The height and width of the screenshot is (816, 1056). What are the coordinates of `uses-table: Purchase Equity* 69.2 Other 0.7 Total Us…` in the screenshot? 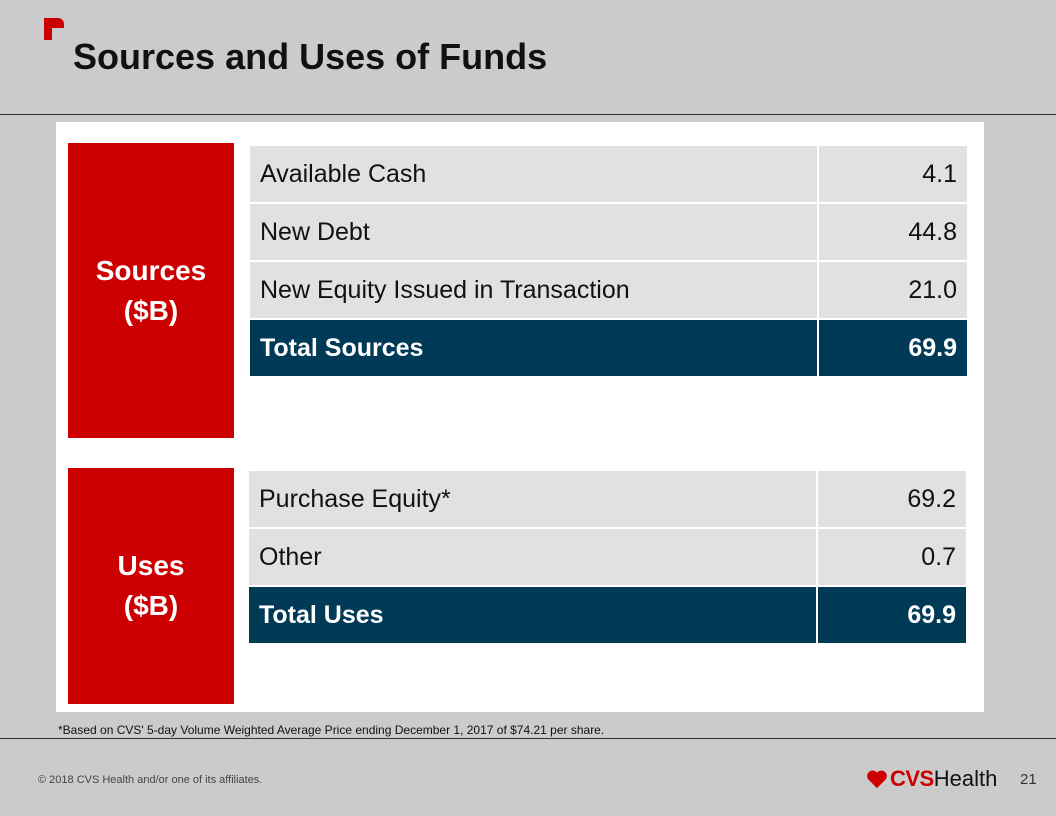 It's located at (607, 557).